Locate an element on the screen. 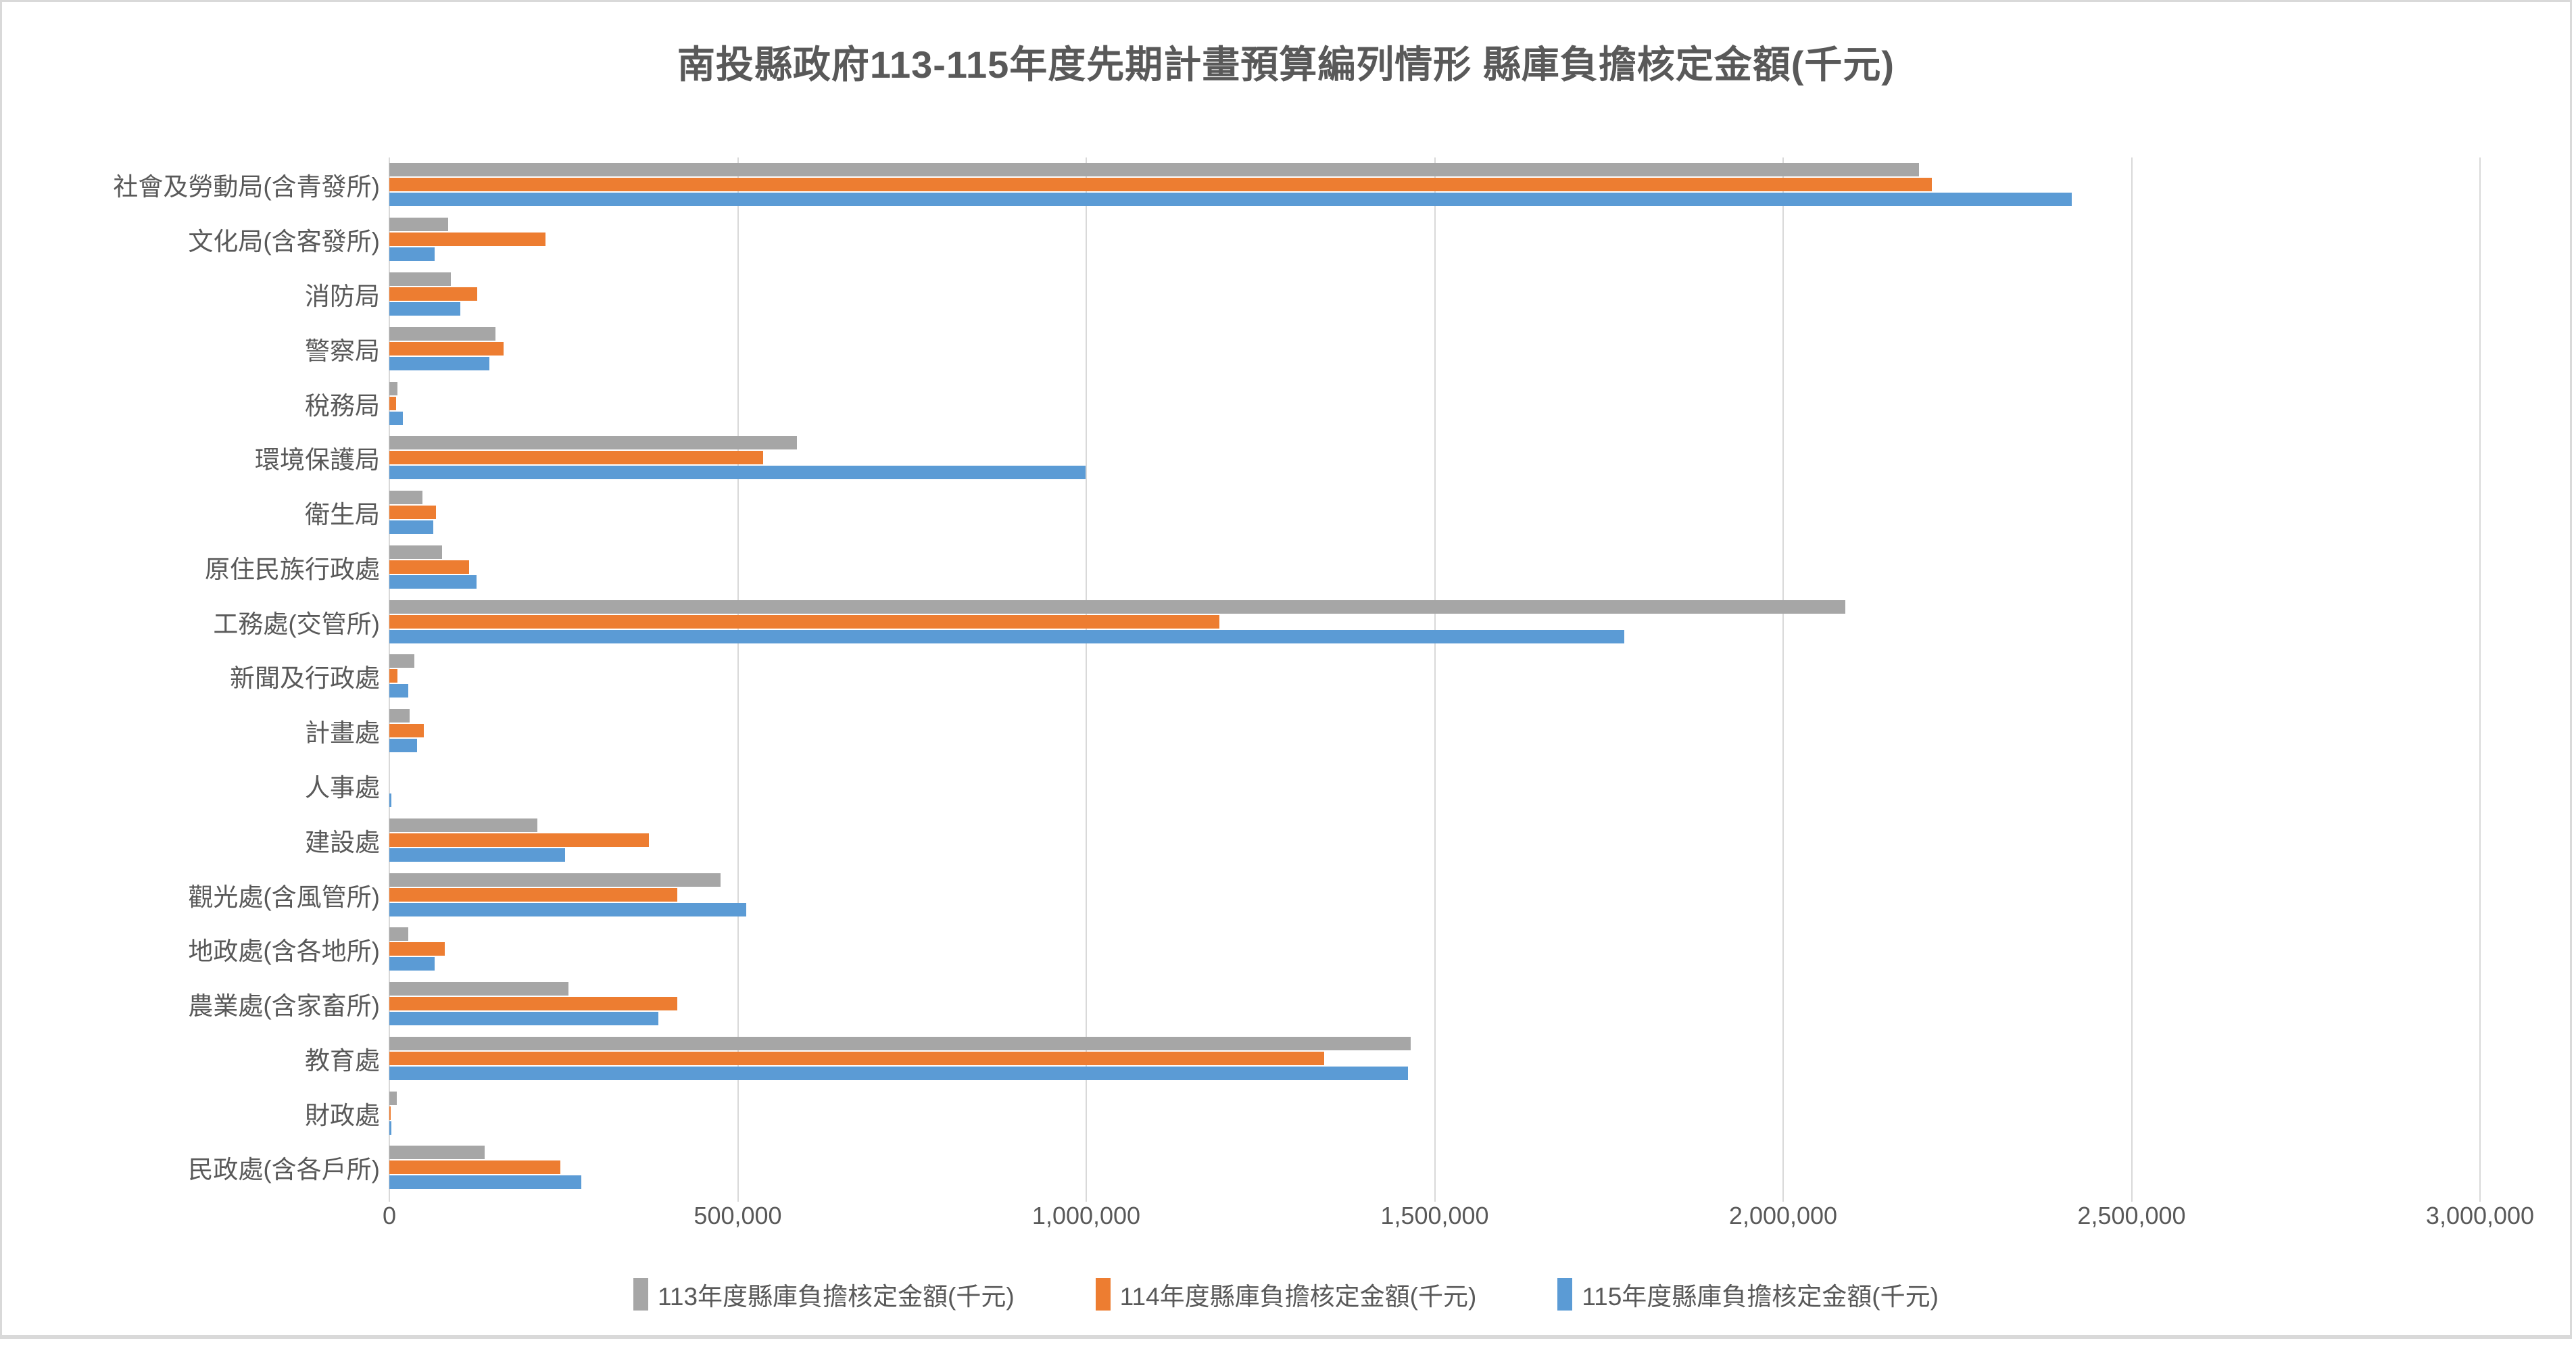  chart-row: 人事處 is located at coordinates (1242, 785).